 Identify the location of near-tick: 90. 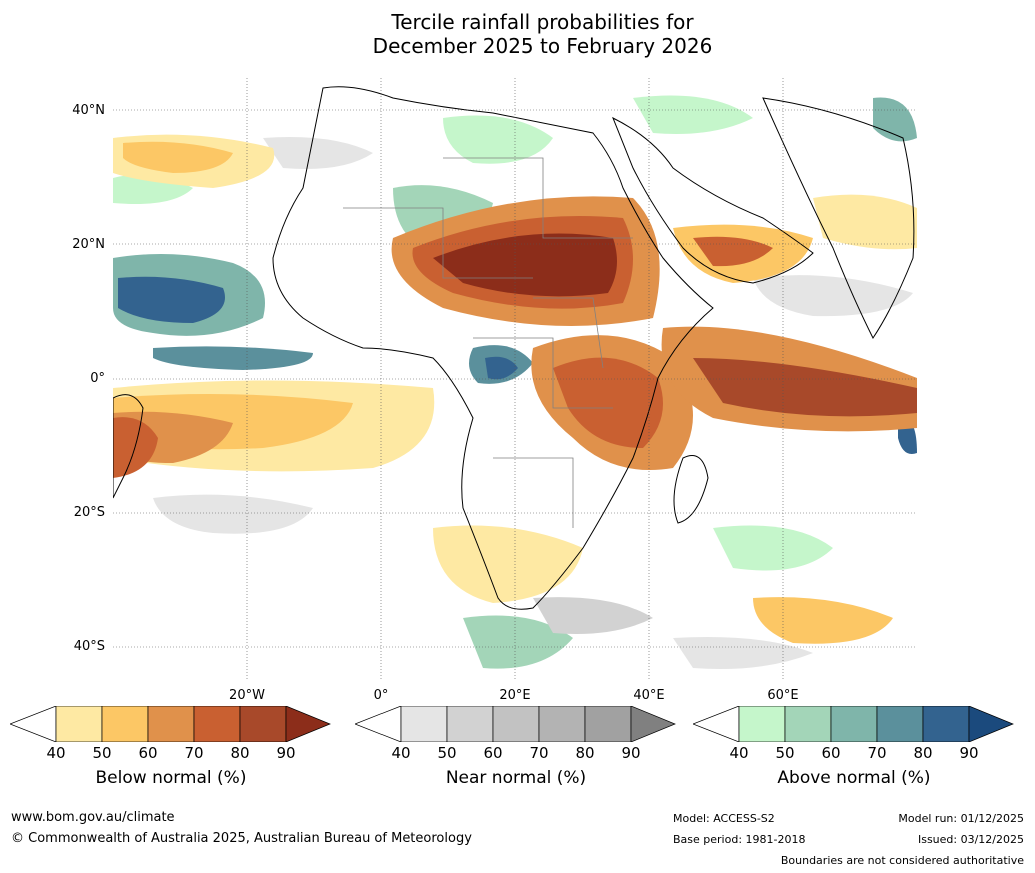
(631, 753).